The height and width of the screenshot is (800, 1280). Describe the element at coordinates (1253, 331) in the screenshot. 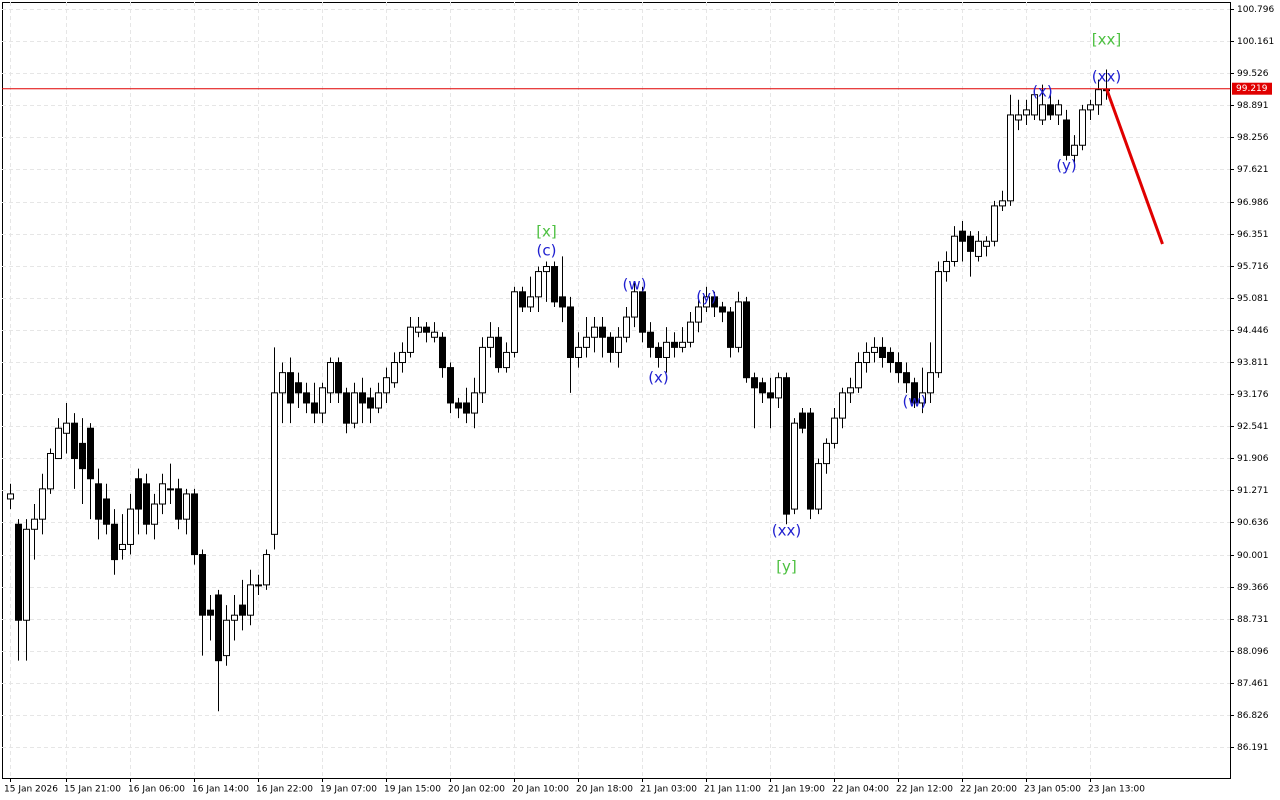

I see `y-tick-label: 94.446` at that location.